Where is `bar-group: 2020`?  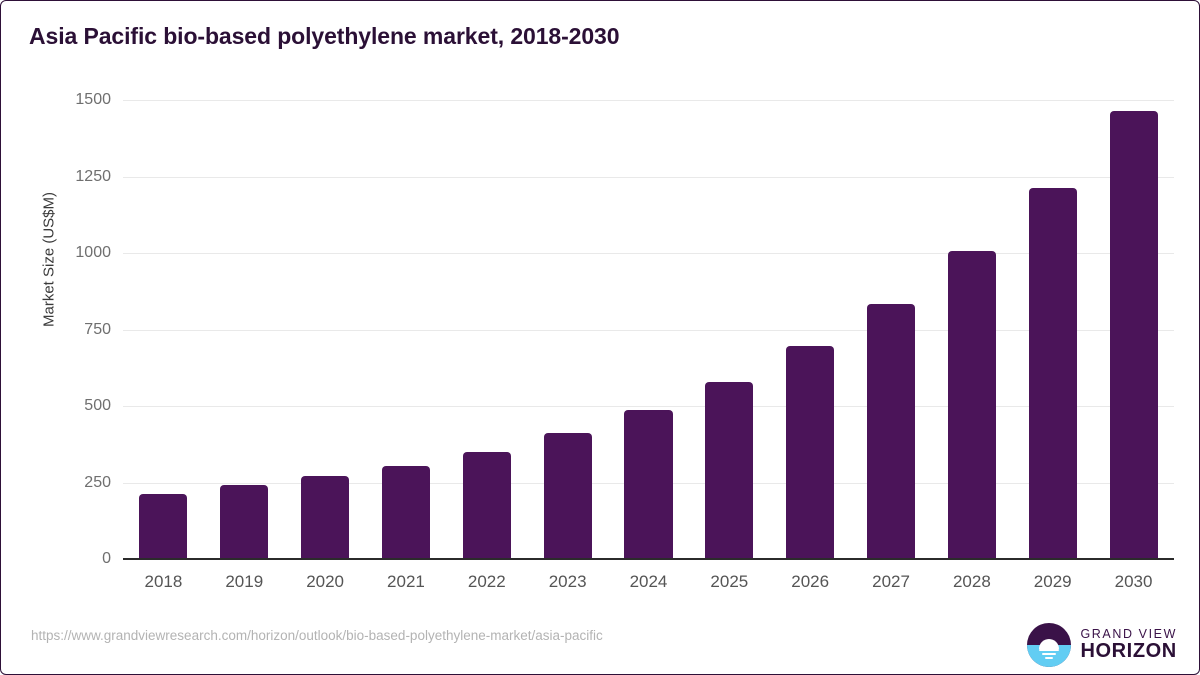
bar-group: 2020 is located at coordinates (325, 345).